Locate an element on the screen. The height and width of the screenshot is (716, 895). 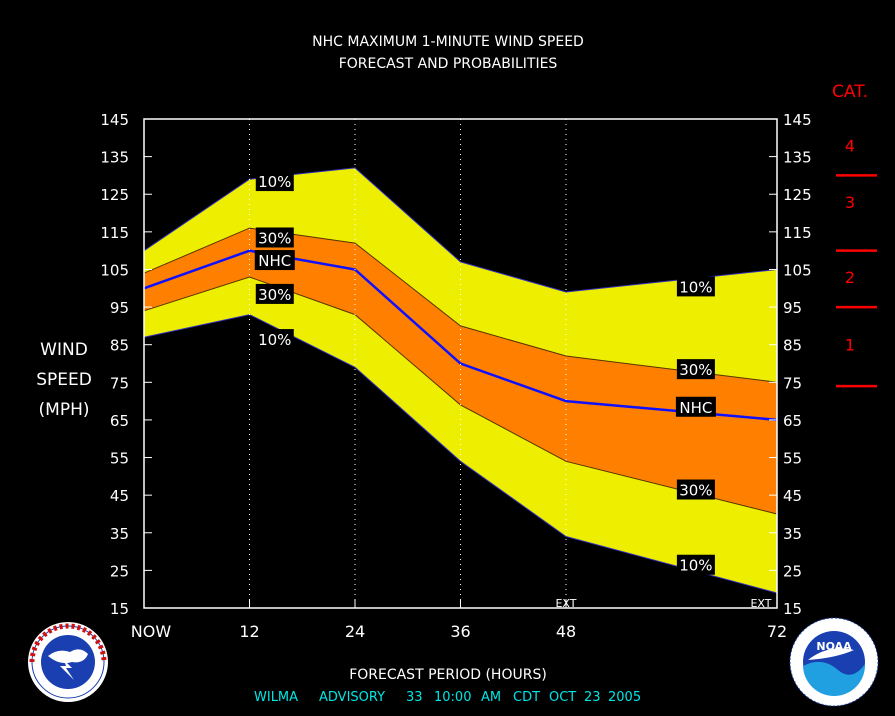
y-tick-label-left: 25 is located at coordinates (119, 571).